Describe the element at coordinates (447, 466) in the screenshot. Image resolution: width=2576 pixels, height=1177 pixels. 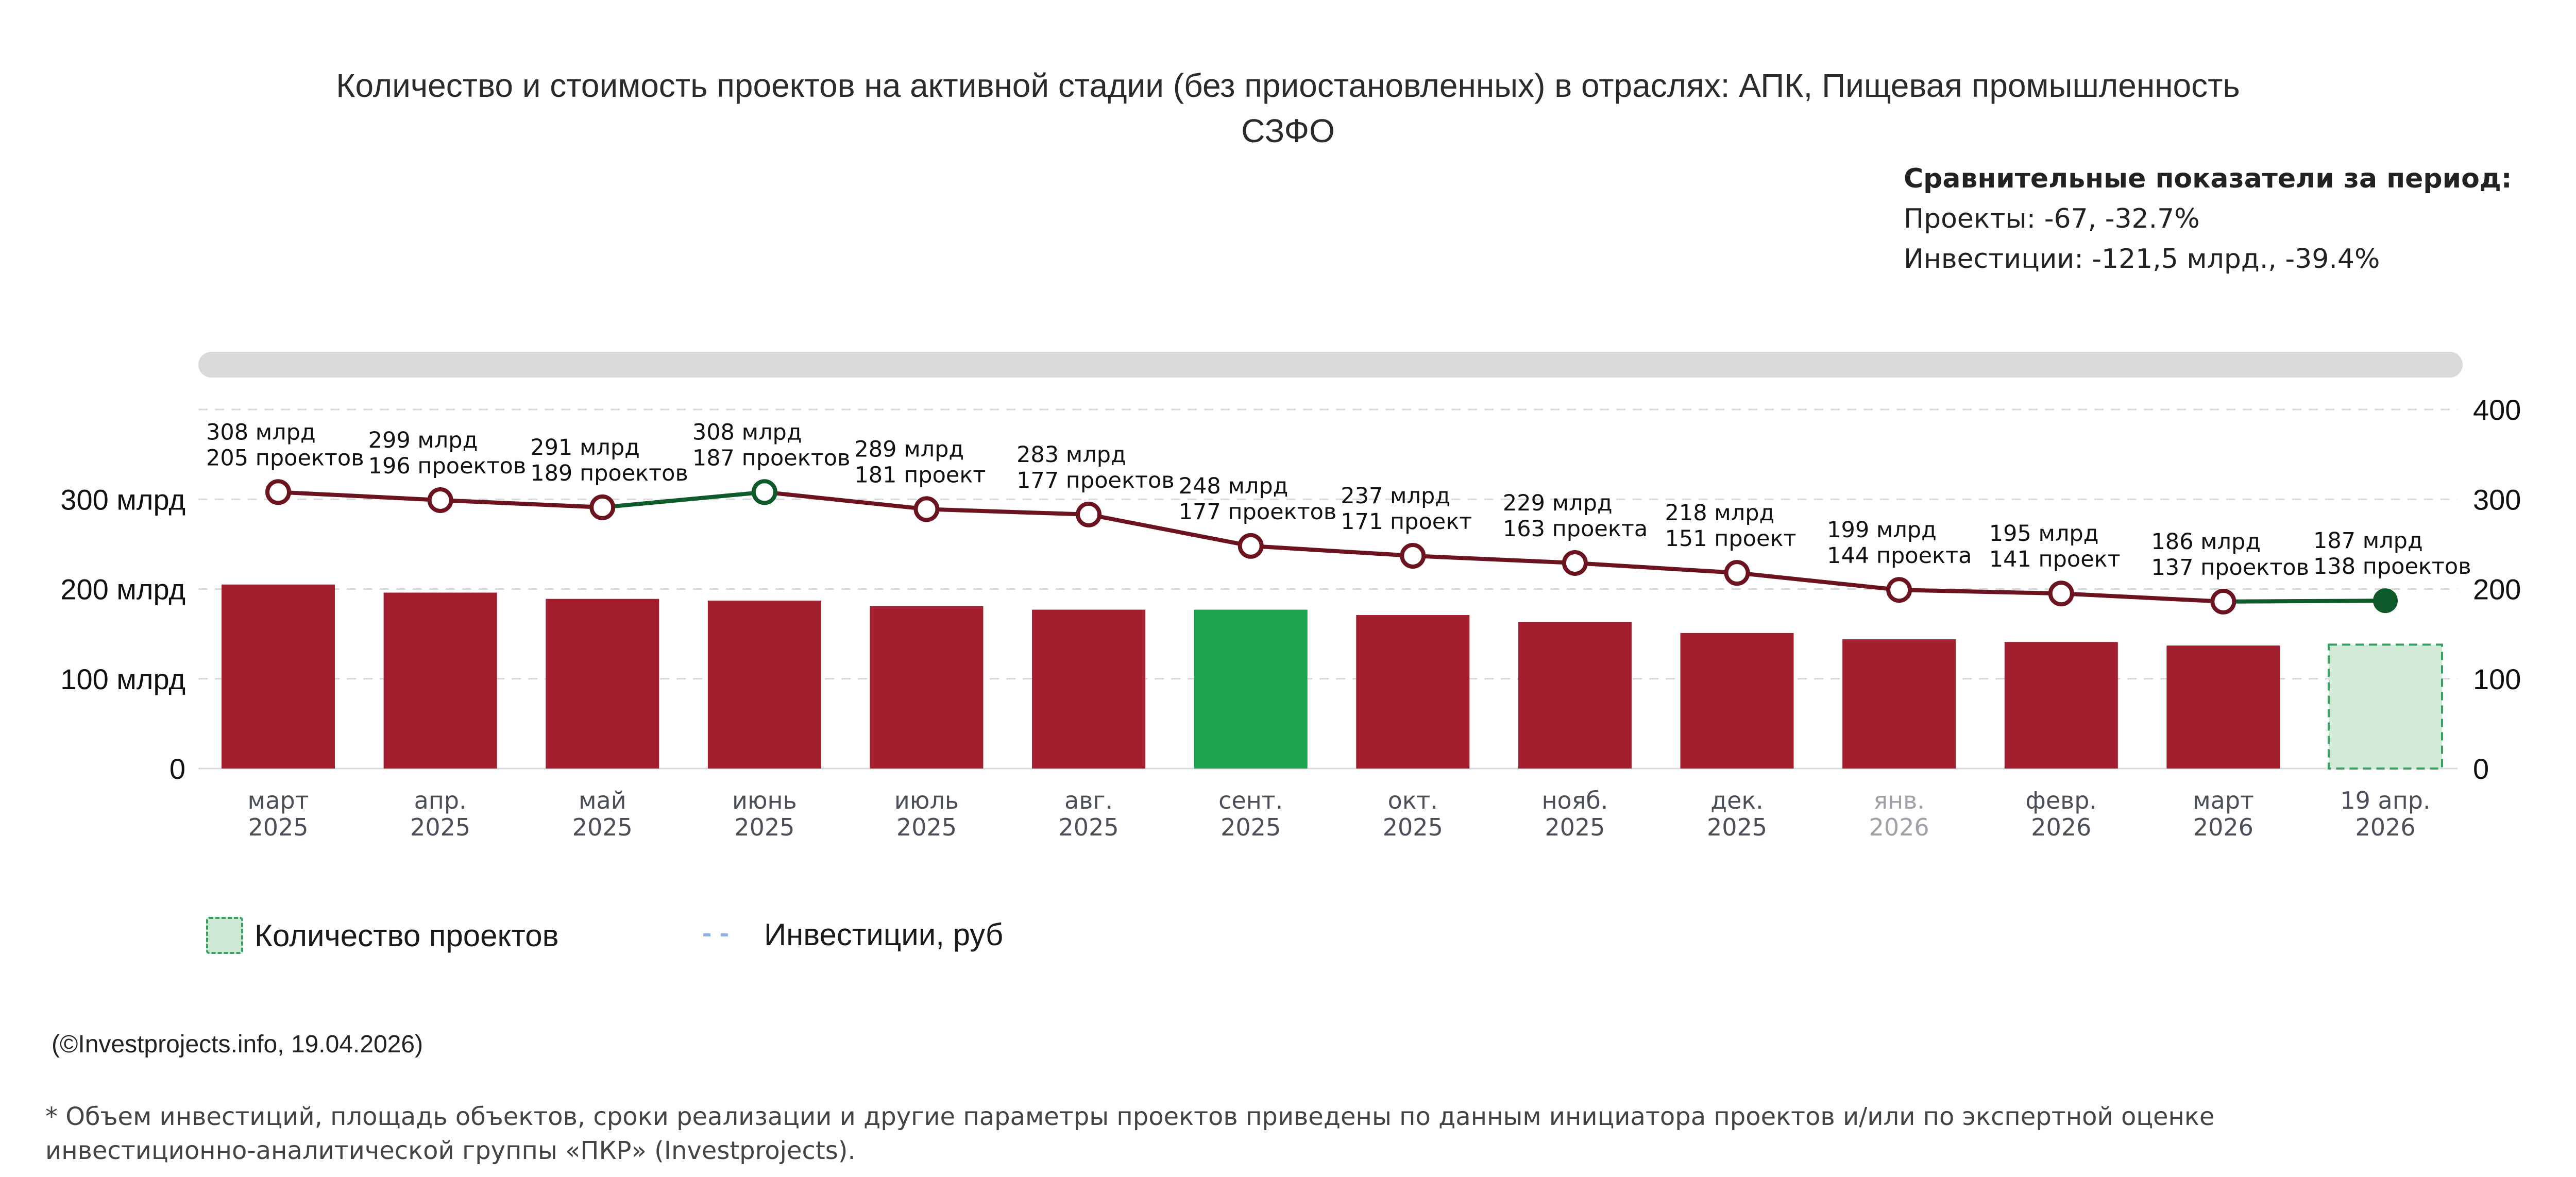
I see `data-label-projects: 196 проектов` at that location.